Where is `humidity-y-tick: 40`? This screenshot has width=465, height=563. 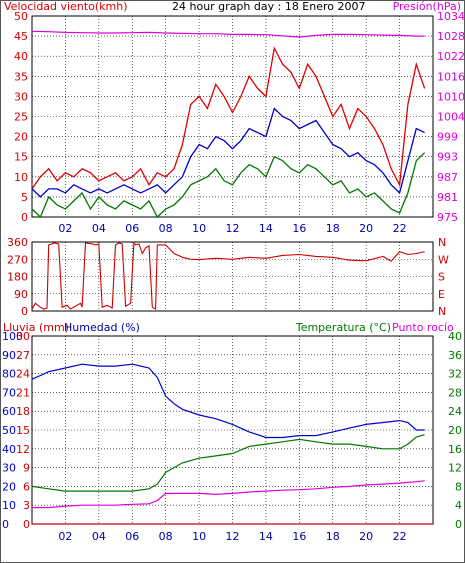
humidity-y-tick: 40 is located at coordinates (9, 449).